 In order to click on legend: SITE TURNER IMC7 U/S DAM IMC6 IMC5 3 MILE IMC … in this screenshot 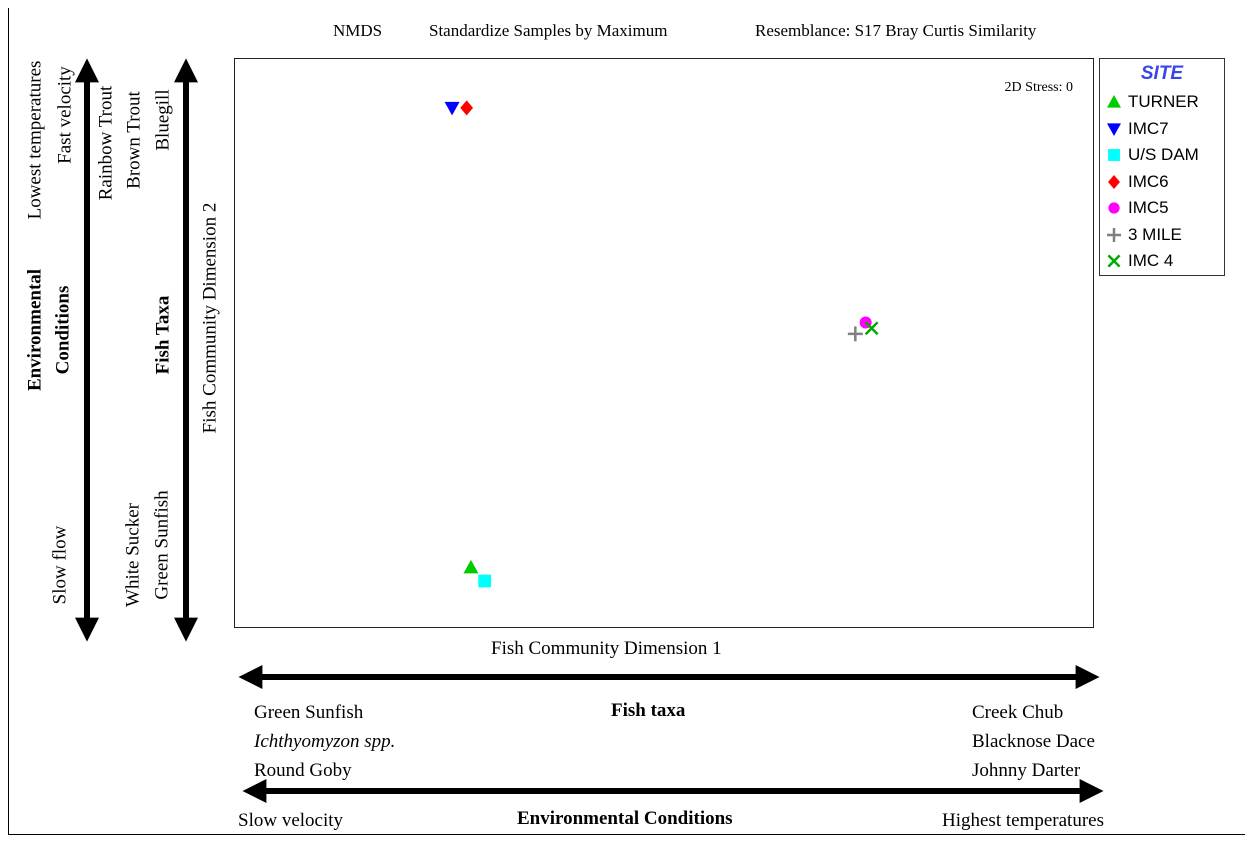, I will do `click(1162, 167)`.